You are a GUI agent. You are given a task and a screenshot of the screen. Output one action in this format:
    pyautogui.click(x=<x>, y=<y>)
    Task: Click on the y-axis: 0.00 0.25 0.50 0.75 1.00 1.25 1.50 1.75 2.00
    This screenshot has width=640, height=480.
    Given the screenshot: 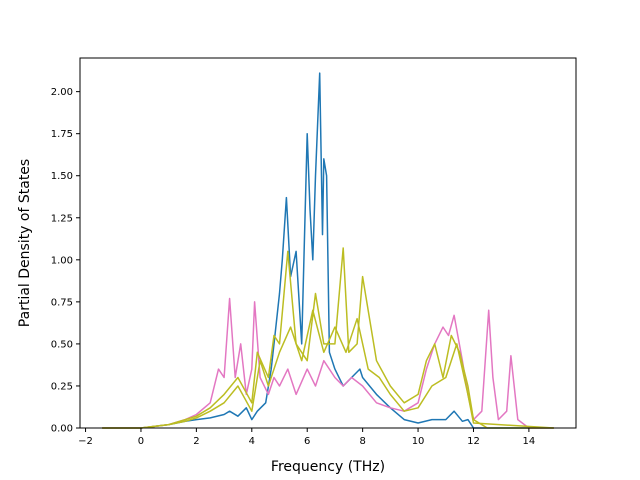 What is the action you would take?
    pyautogui.click(x=65, y=261)
    